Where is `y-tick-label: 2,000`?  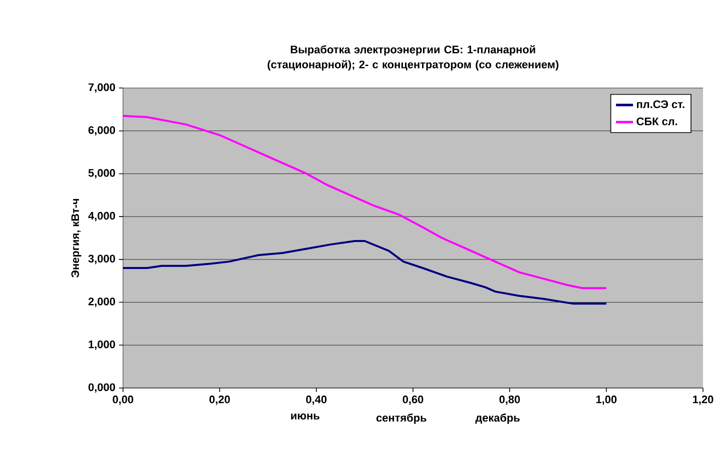 y-tick-label: 2,000 is located at coordinates (102, 302).